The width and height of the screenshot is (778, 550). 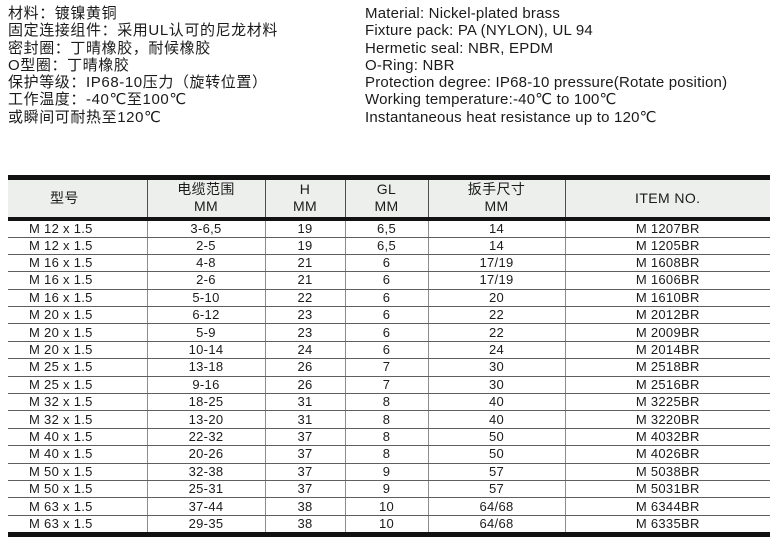 What do you see at coordinates (667, 472) in the screenshot?
I see `table-cell: M 5038BR` at bounding box center [667, 472].